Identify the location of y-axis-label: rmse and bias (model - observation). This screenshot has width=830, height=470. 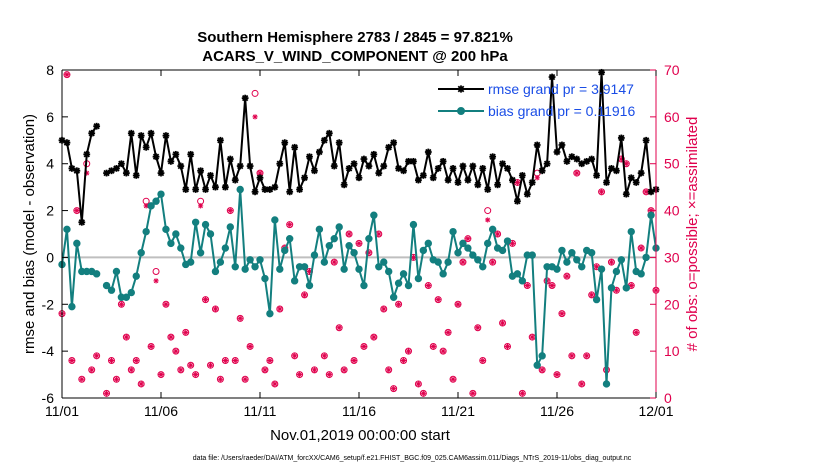
(29, 234).